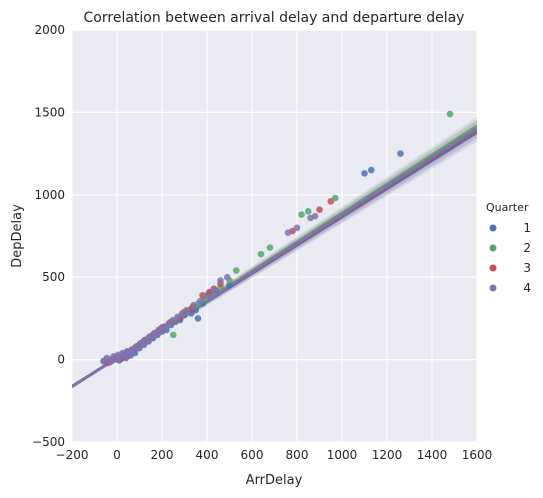 The height and width of the screenshot is (498, 543). What do you see at coordinates (49, 30) in the screenshot?
I see `y-tick-label: 2000` at bounding box center [49, 30].